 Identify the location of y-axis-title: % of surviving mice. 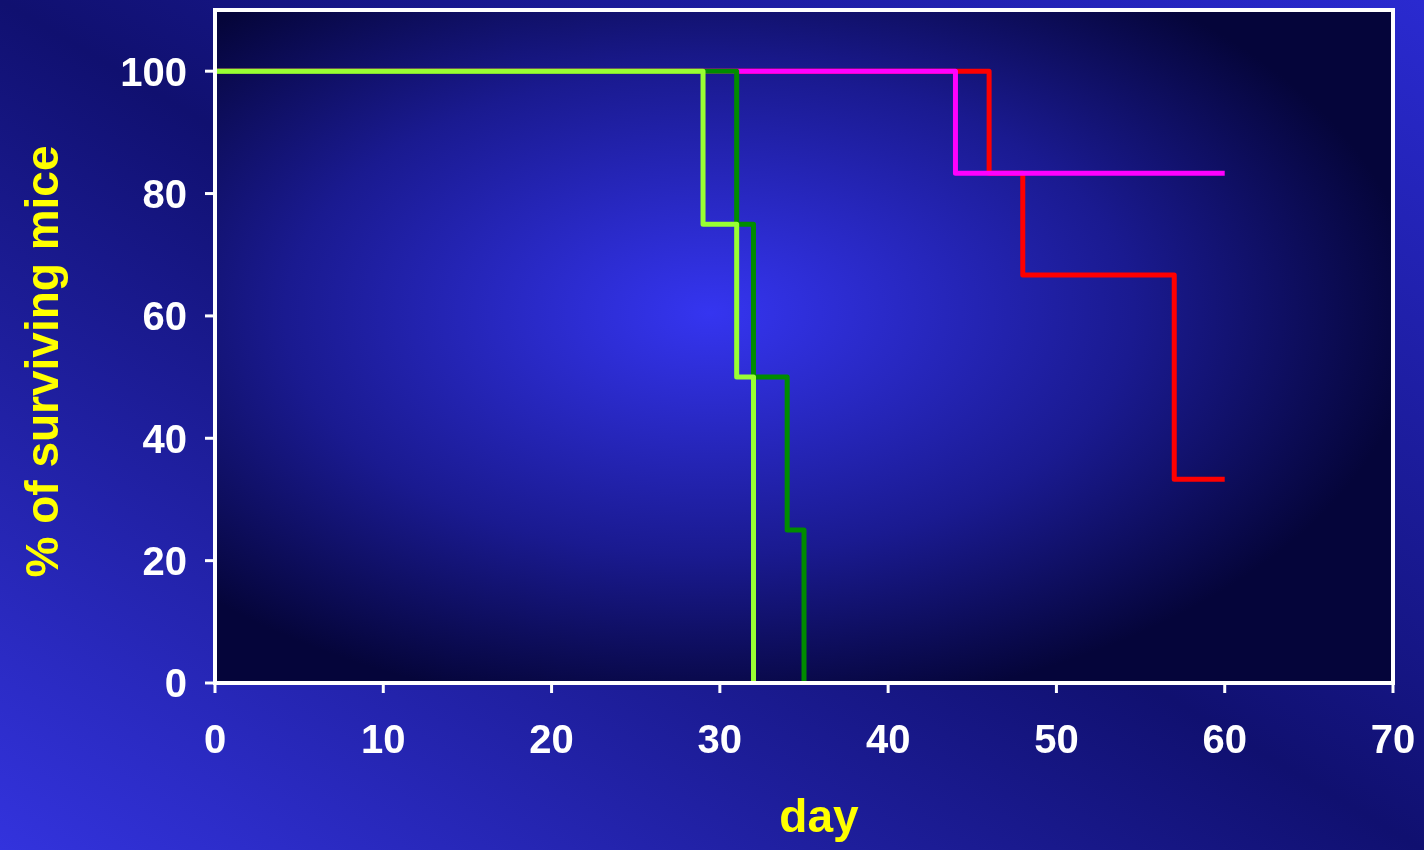
(42, 361).